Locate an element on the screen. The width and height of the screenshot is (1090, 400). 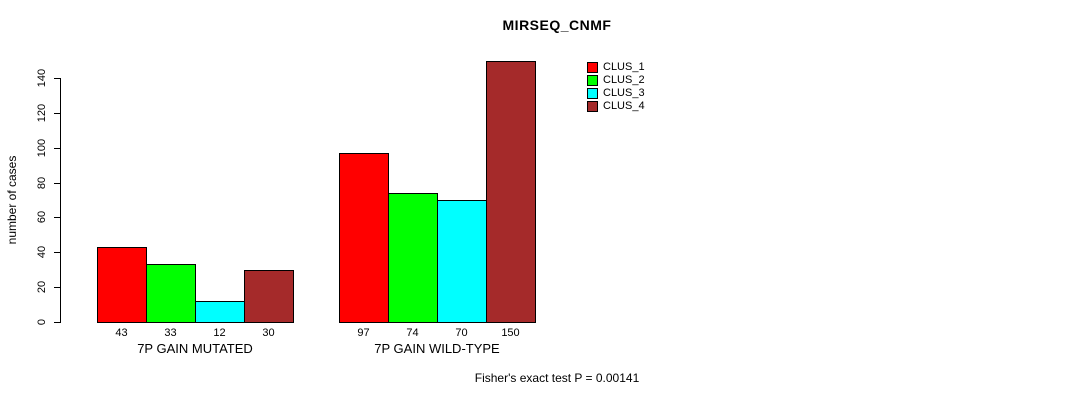
bar-value-label: 74 is located at coordinates (412, 333).